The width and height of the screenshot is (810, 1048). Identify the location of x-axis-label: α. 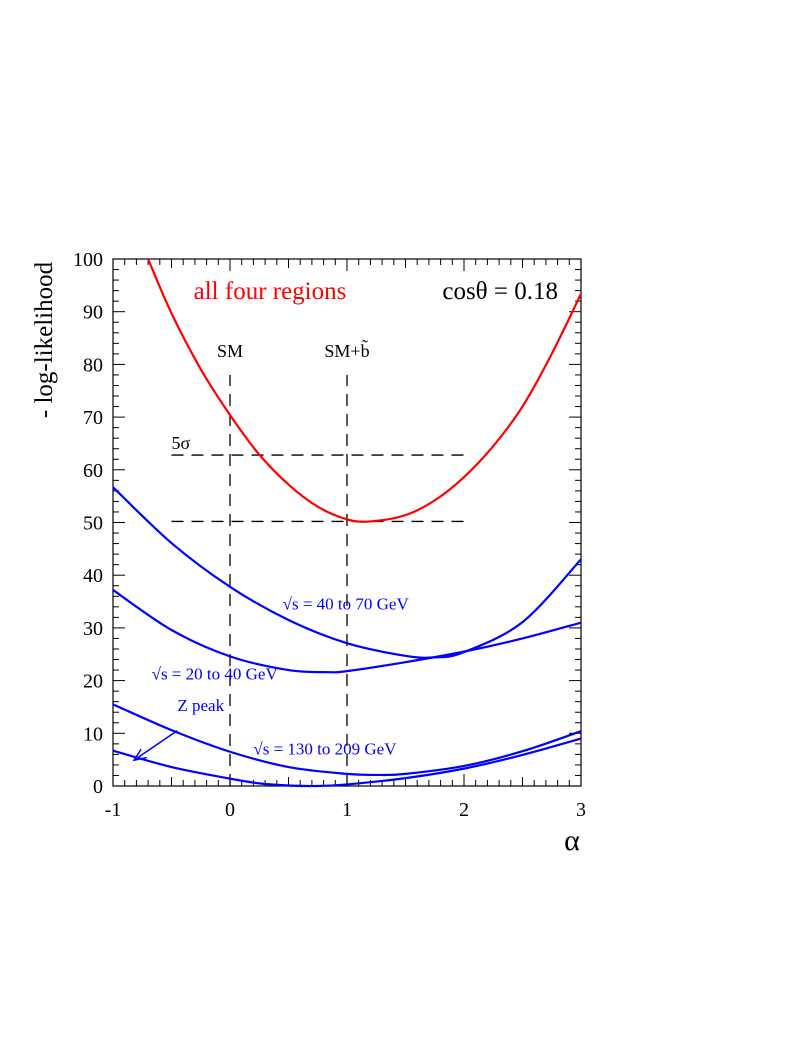
(572, 840).